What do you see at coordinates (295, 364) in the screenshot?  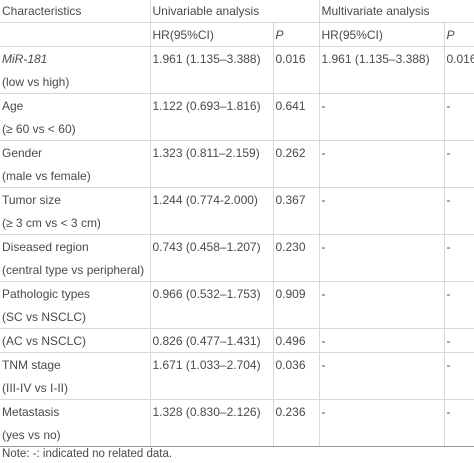 I see `uni-p-cell: 0.036` at bounding box center [295, 364].